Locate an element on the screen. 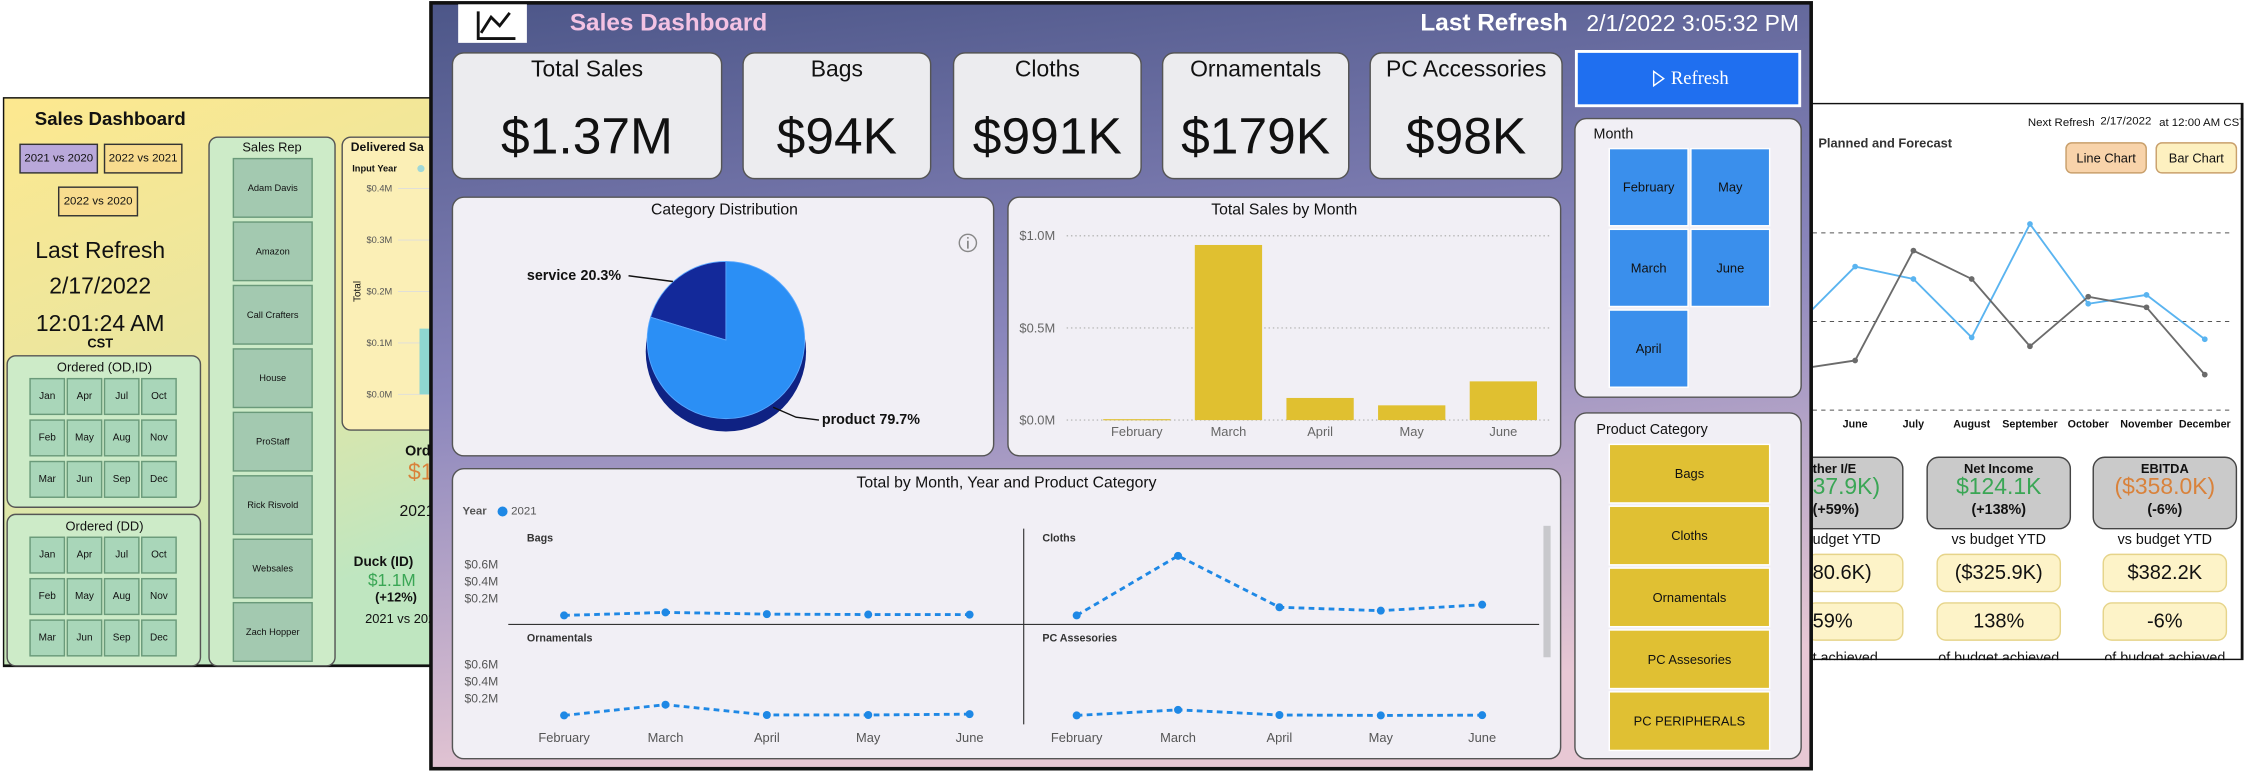  sales-rep-label: Call Crafters is located at coordinates (273, 315).